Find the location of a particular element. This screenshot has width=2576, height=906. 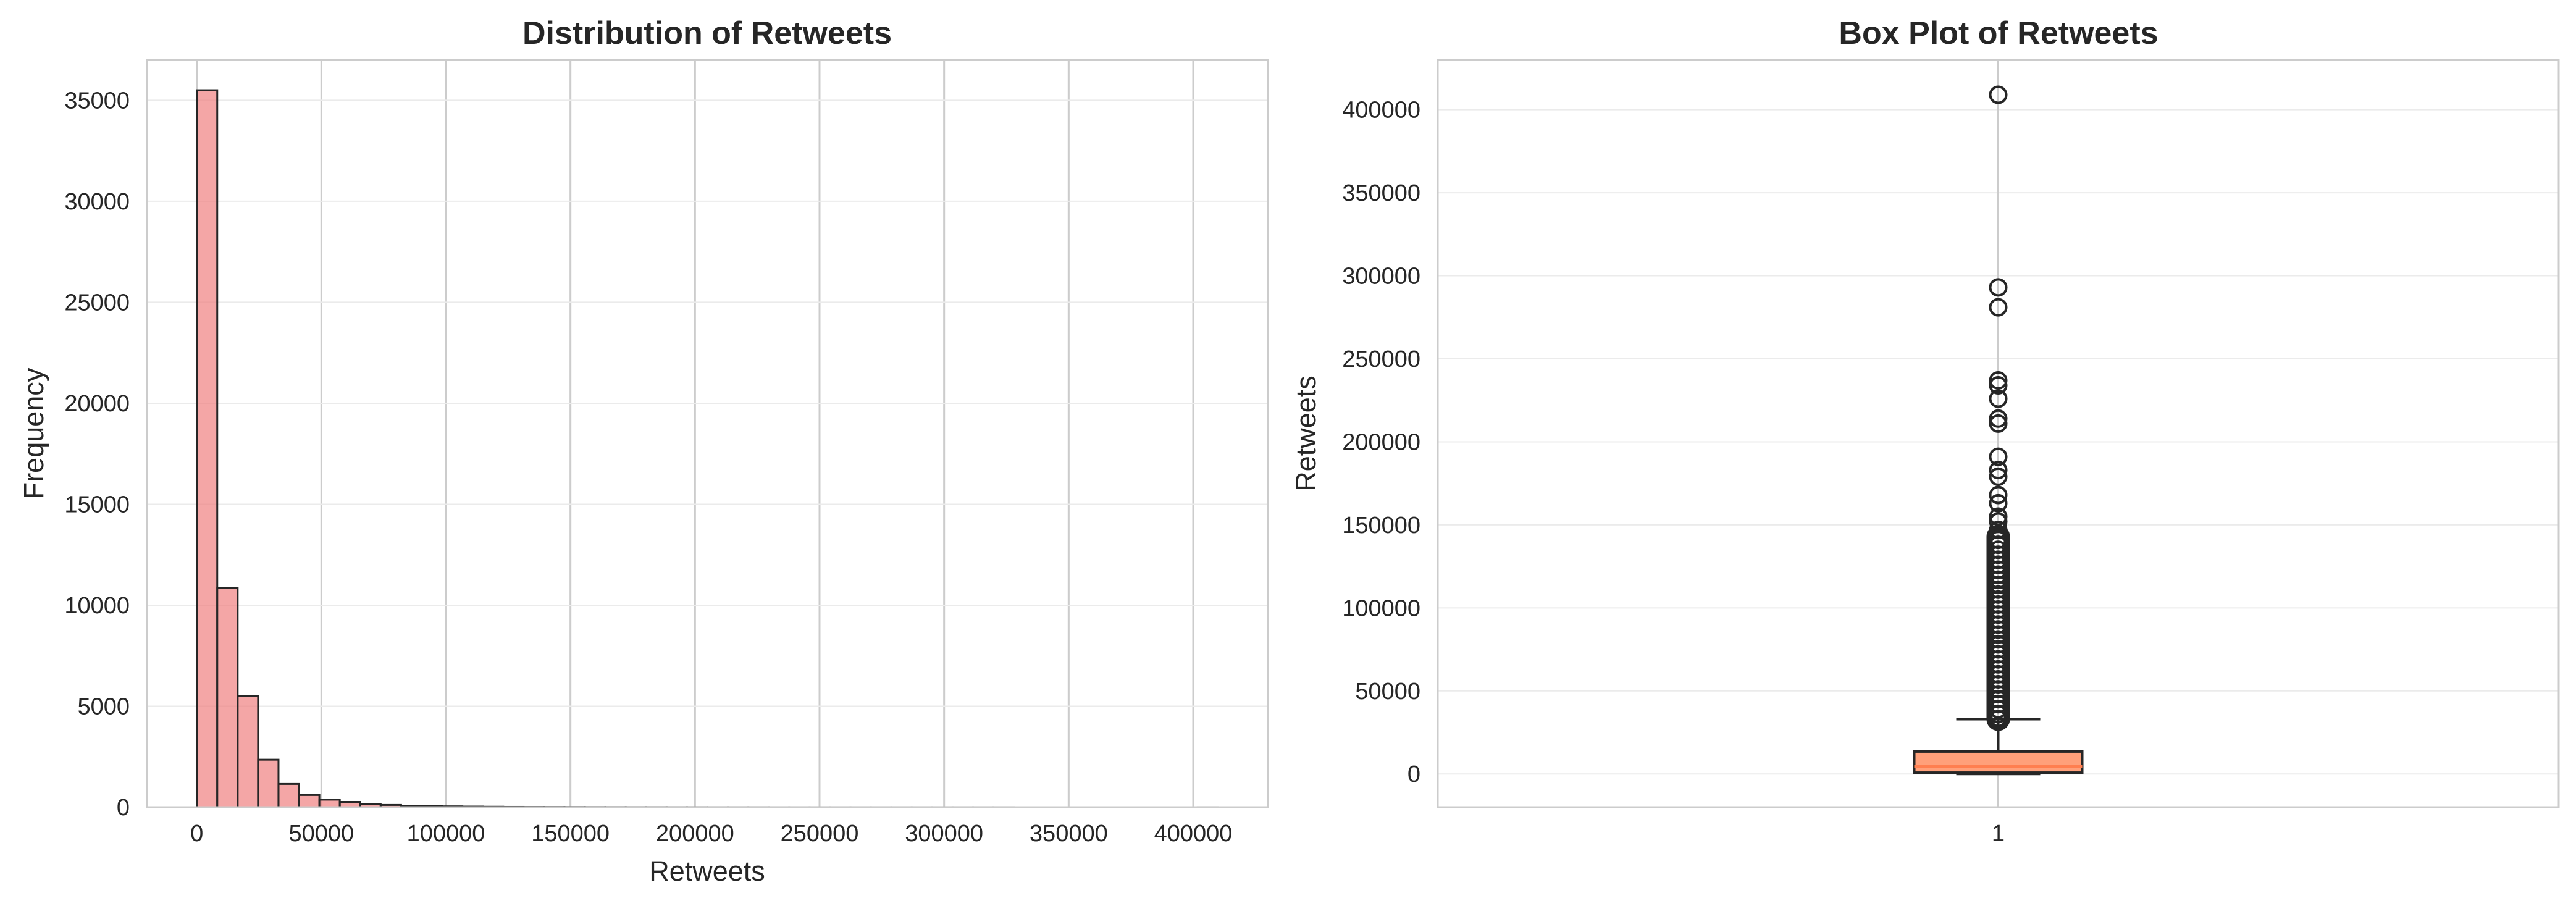

boxplot-y-tick-label: 0 is located at coordinates (1414, 774).